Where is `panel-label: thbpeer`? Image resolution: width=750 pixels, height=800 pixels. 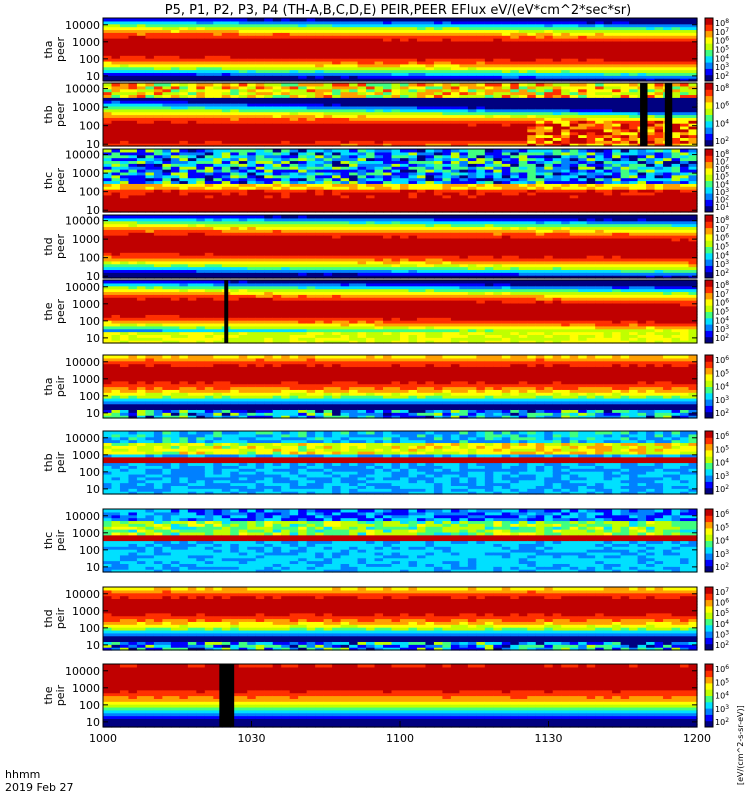 panel-label: thbpeer is located at coordinates (54, 115).